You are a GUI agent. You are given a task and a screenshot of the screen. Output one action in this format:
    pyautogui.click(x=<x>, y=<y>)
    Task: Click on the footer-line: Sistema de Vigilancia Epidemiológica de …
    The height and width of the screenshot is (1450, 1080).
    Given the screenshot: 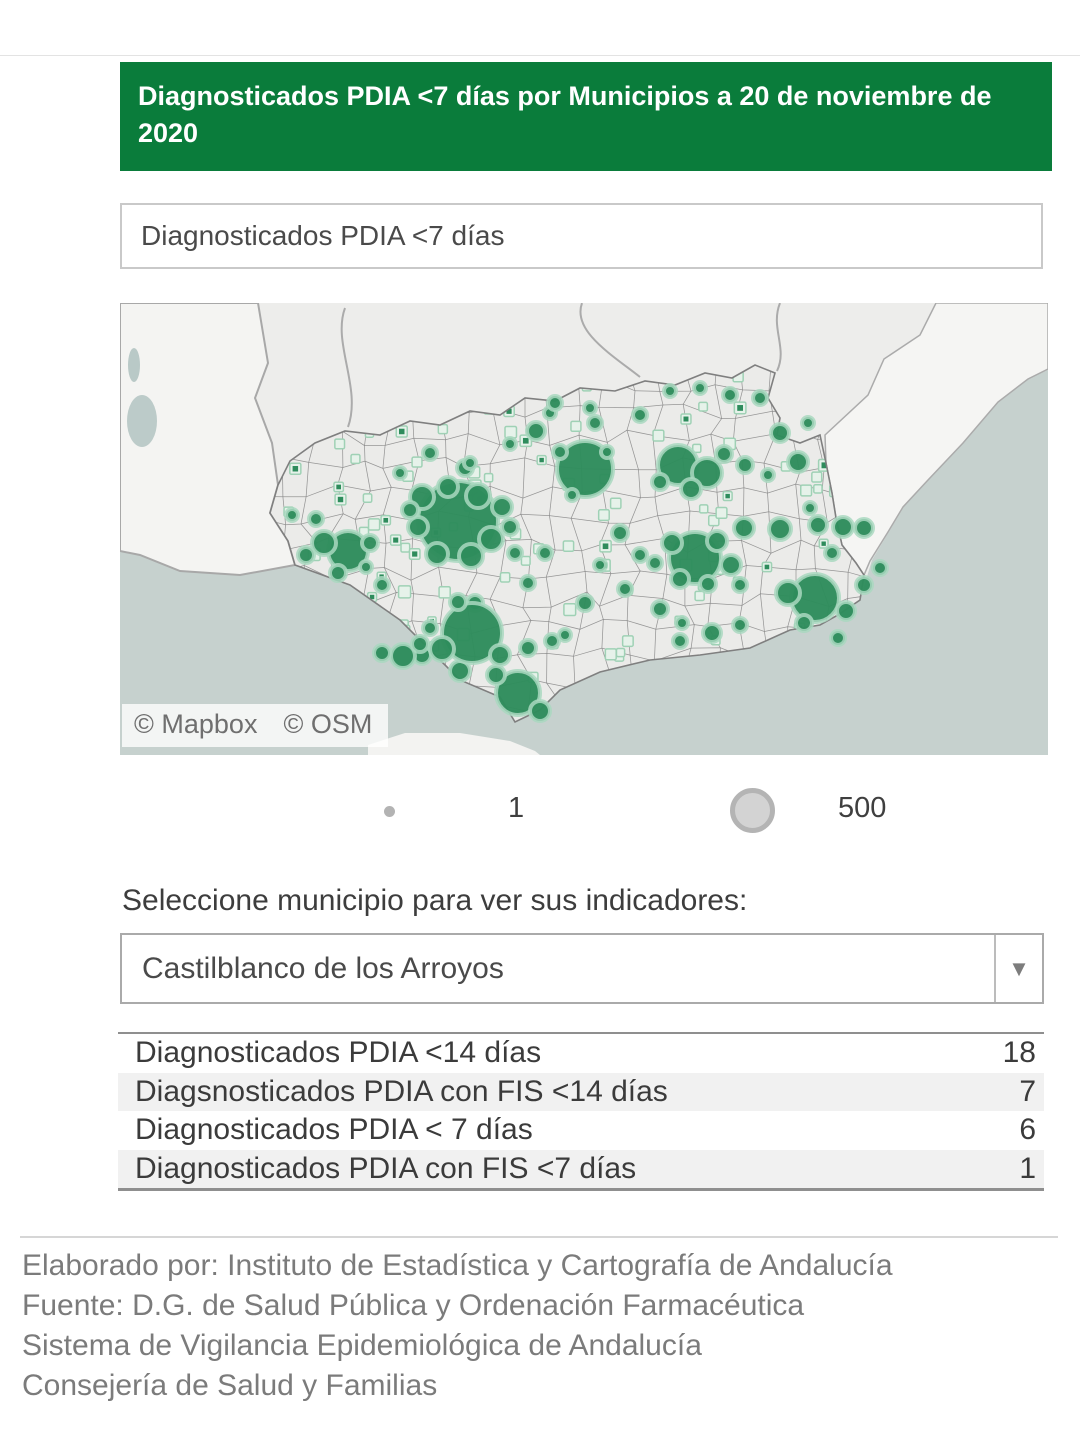 What is the action you would take?
    pyautogui.click(x=362, y=1345)
    